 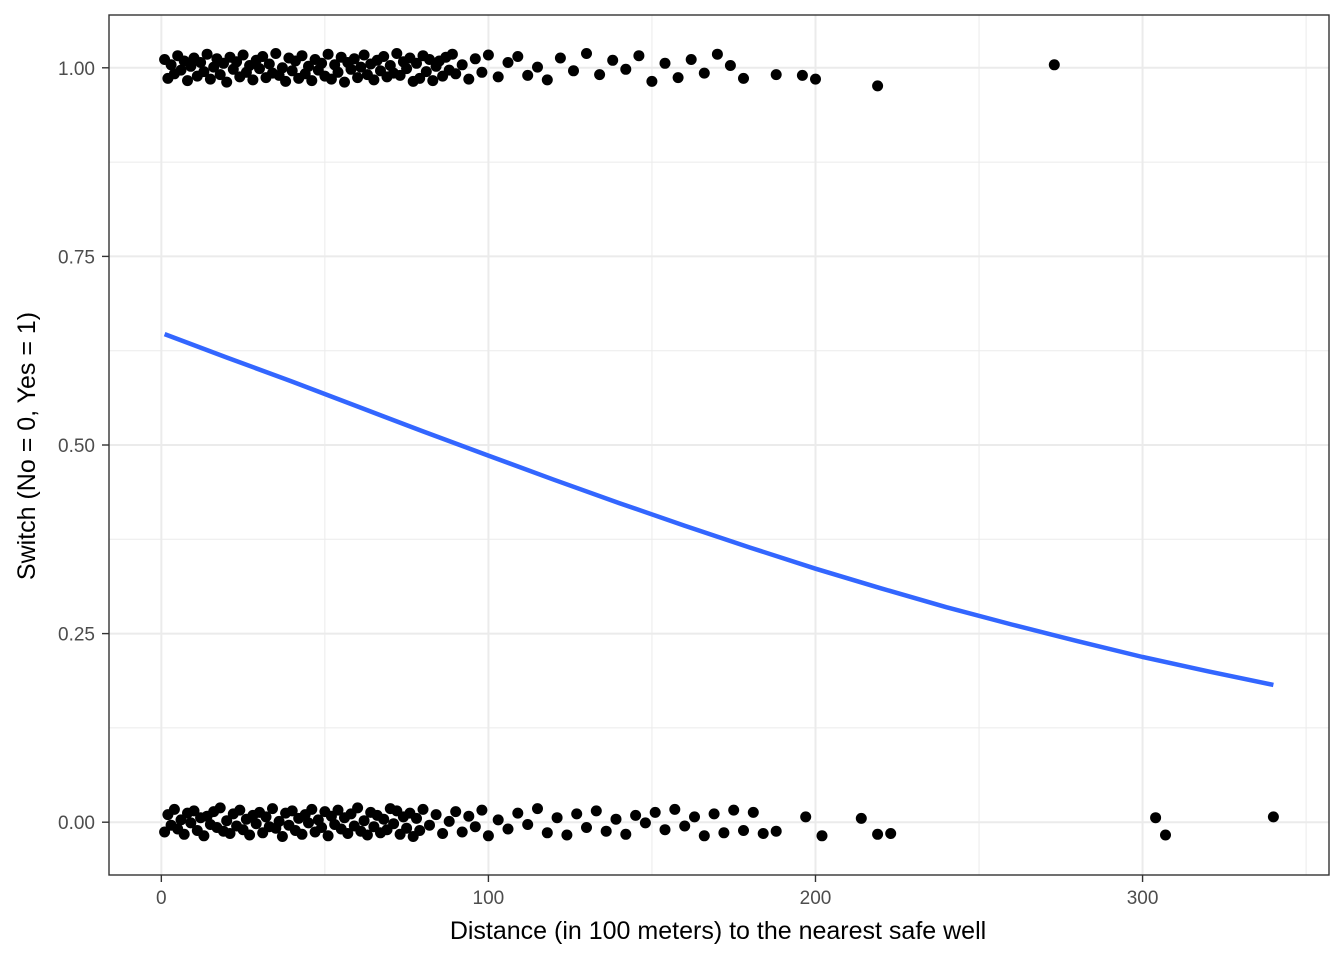 I want to click on x-tick-label: 300, so click(x=1143, y=898).